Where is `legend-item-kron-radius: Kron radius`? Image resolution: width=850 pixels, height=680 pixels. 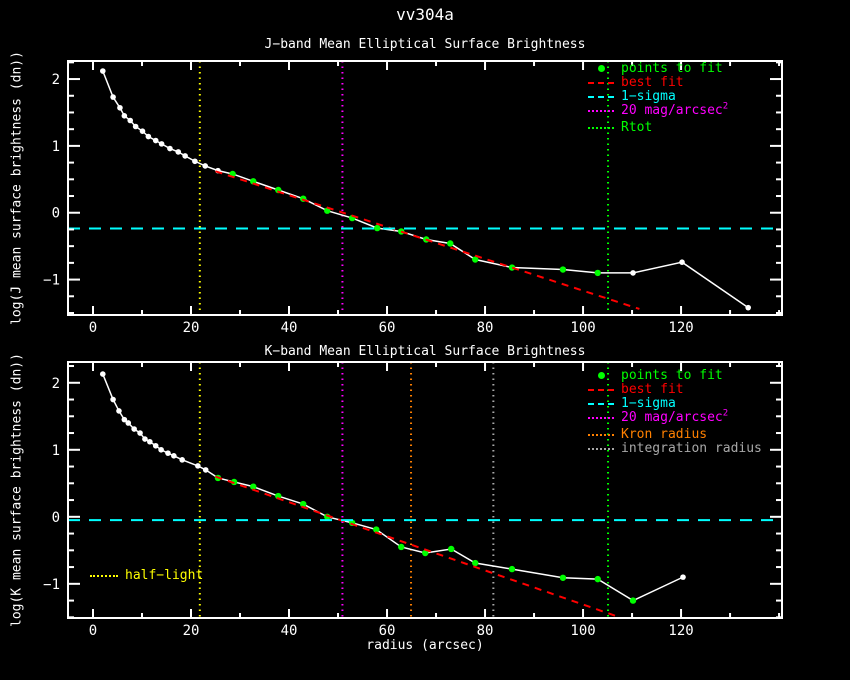
legend-item-kron-radius: Kron radius is located at coordinates (675, 434).